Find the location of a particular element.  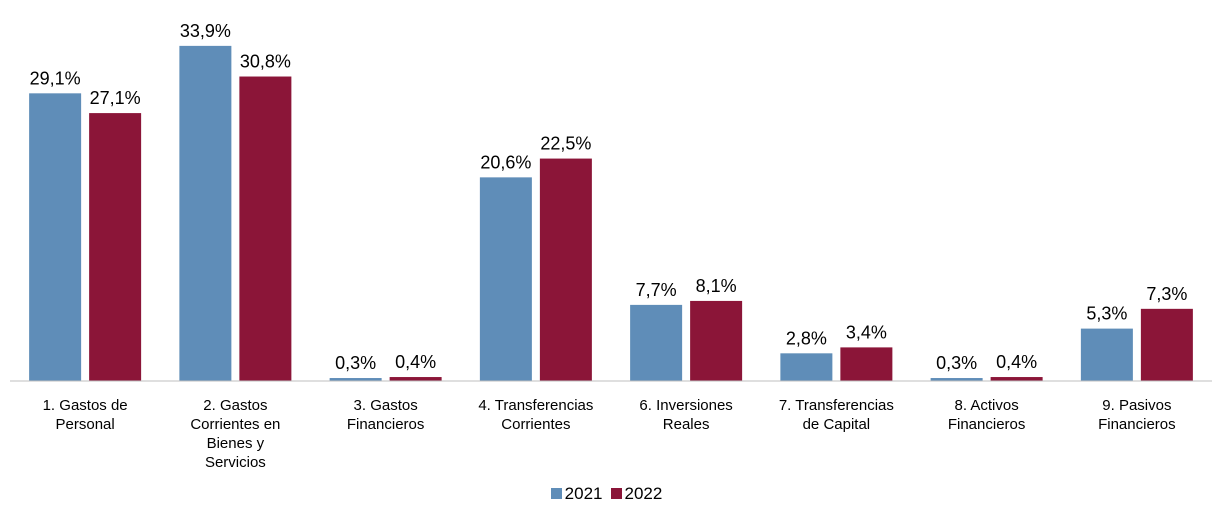

legend-item: 2021 is located at coordinates (576, 494).